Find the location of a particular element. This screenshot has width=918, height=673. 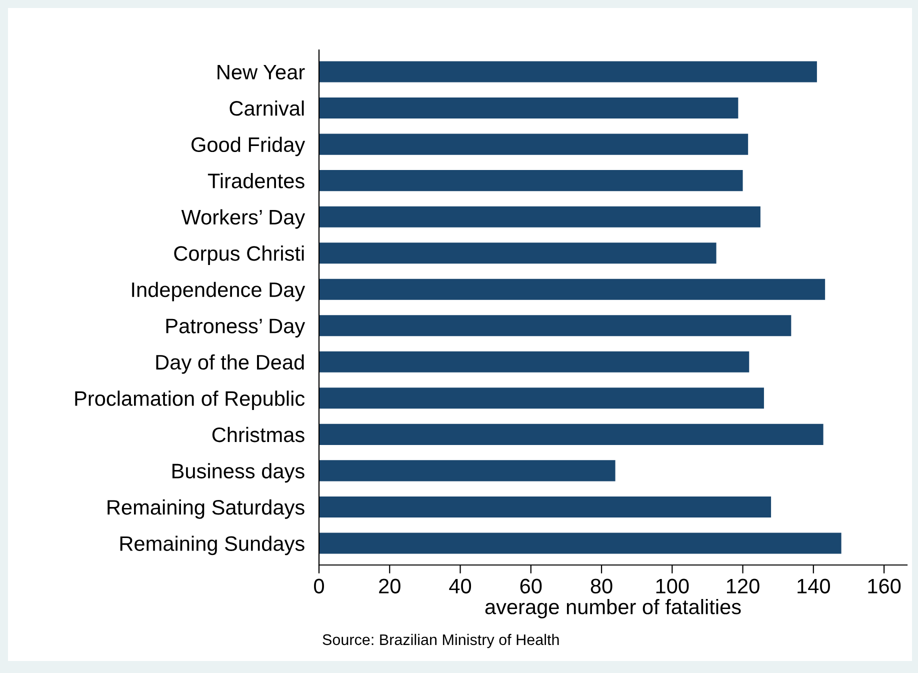

y-tick-label: Patroness’ Day is located at coordinates (236, 328).